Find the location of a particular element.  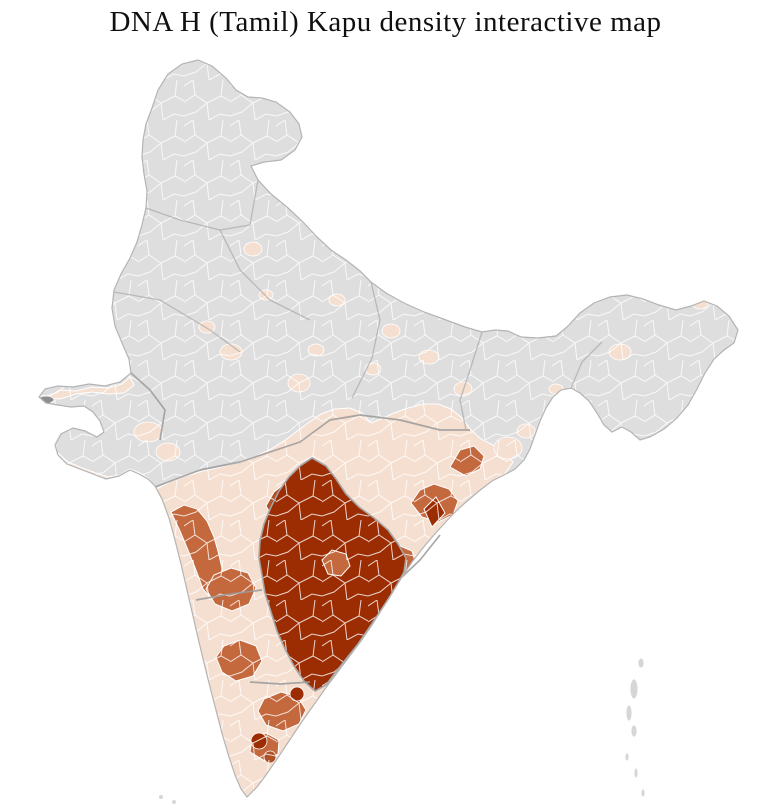

dark-gray-bengal-district is located at coordinates (537, 452).